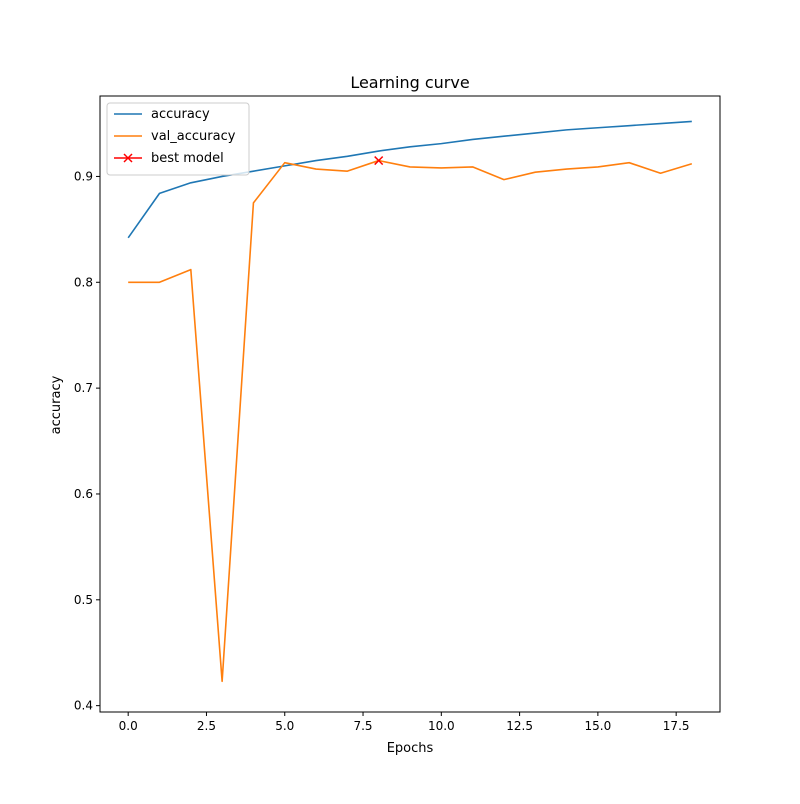  What do you see at coordinates (410, 748) in the screenshot?
I see `x-axis-label: Epochs` at bounding box center [410, 748].